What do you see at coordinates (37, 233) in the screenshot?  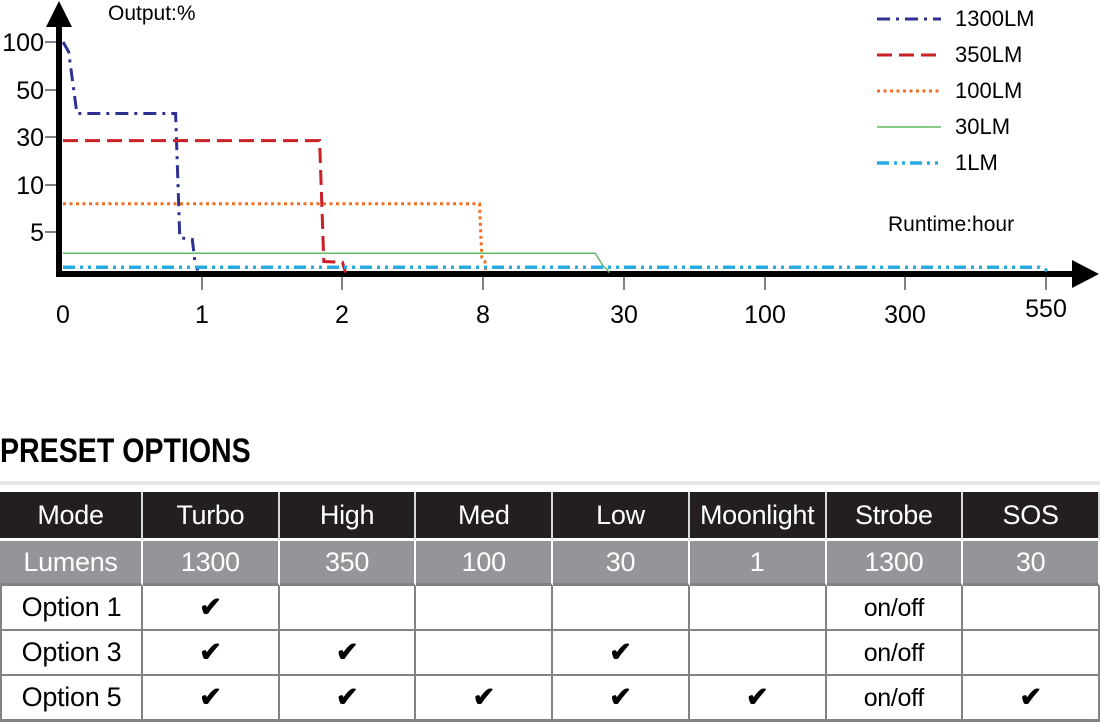 I see `y-tick-label: 5` at bounding box center [37, 233].